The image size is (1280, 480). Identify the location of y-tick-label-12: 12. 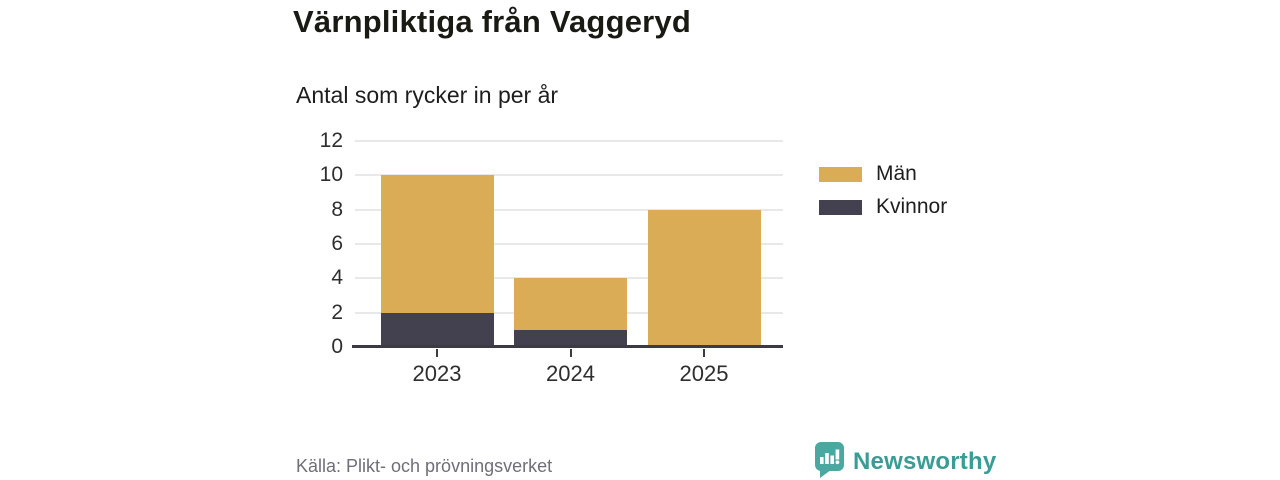
(331, 140).